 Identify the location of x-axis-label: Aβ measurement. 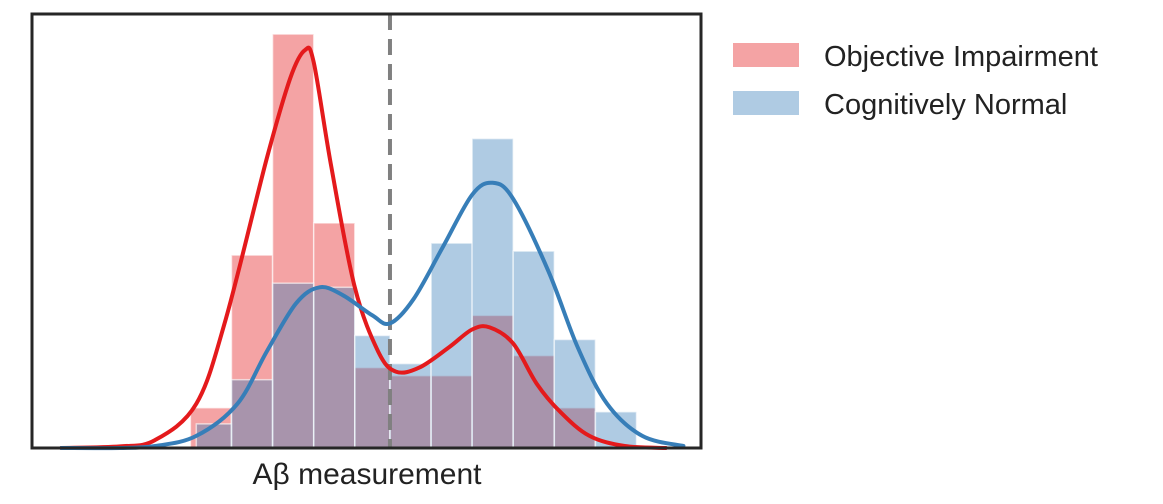
(367, 474).